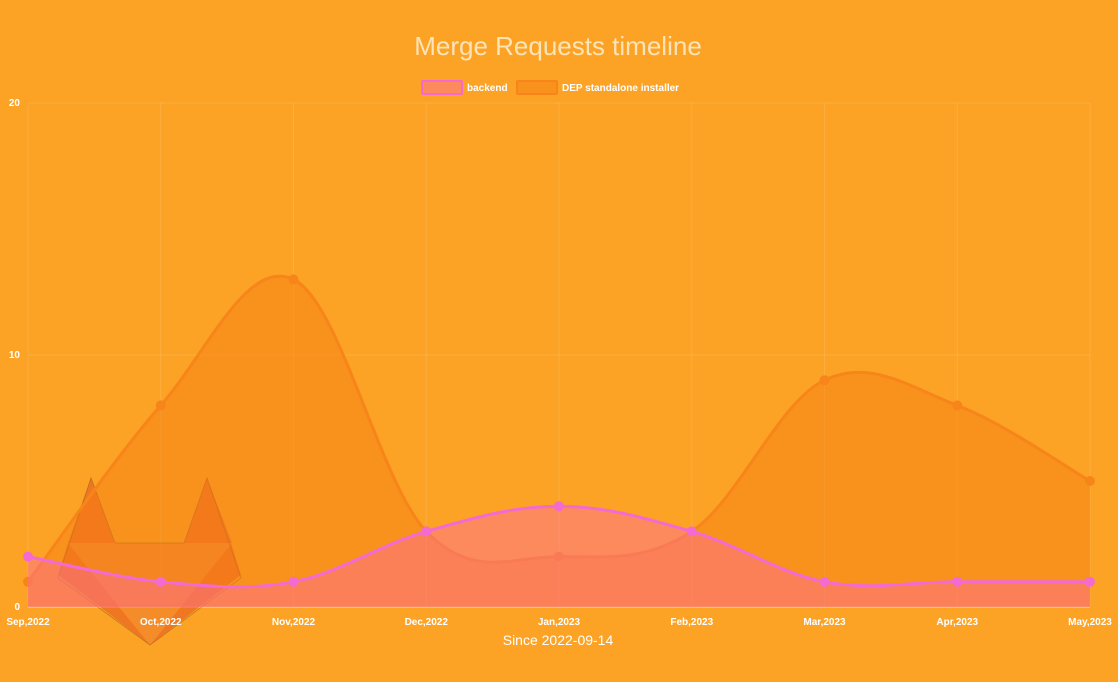  I want to click on x-tick-label: May,2023, so click(1090, 622).